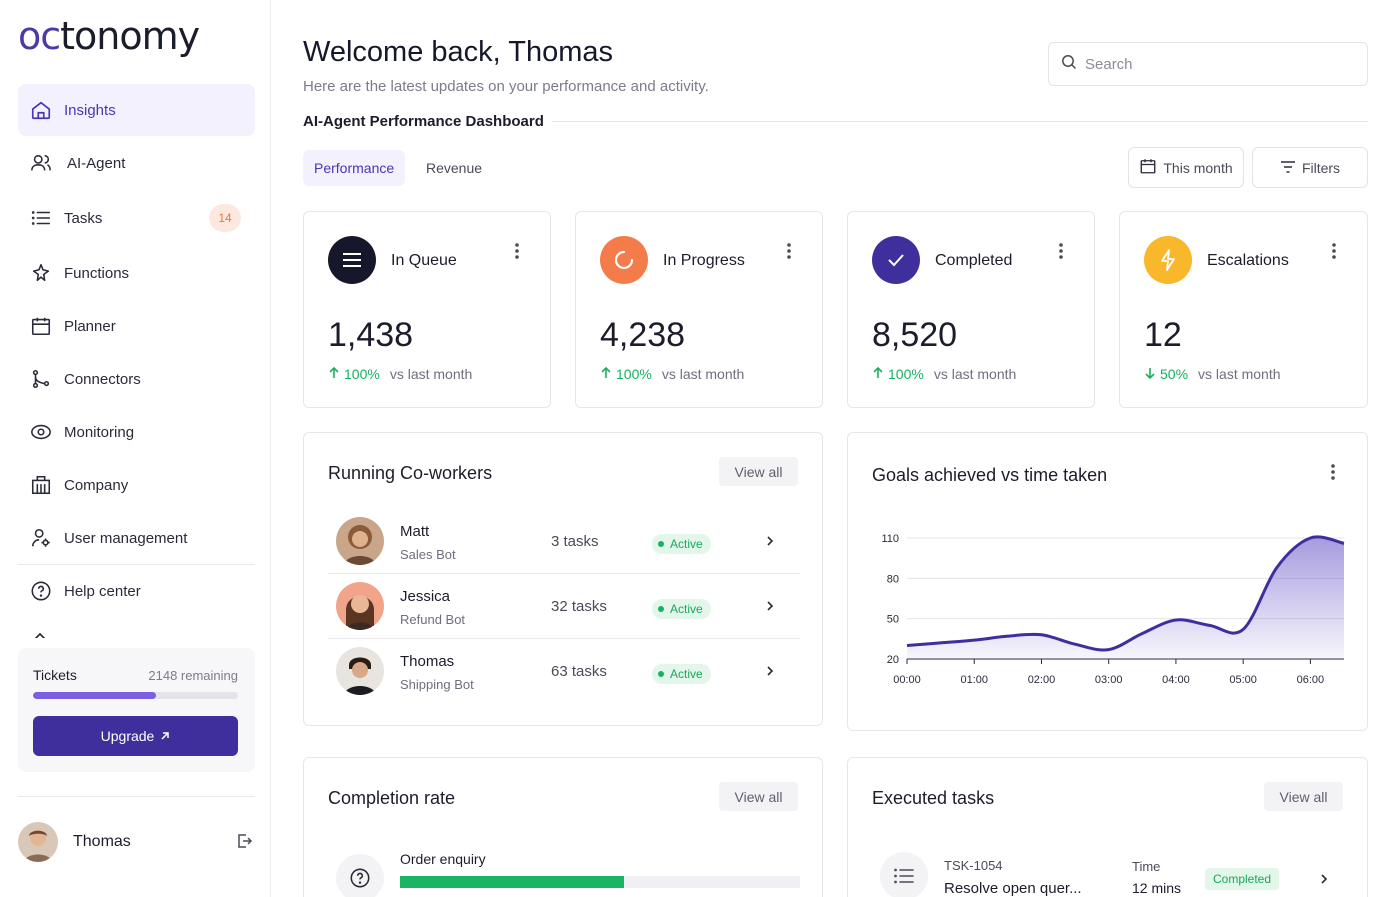 The height and width of the screenshot is (897, 1400). What do you see at coordinates (1198, 167) in the screenshot?
I see `date-range-label: This month` at bounding box center [1198, 167].